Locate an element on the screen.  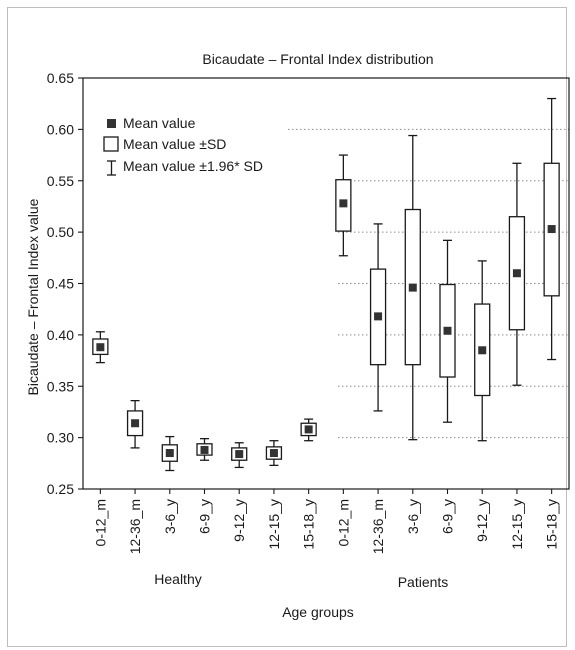
box-healthy-15-18_y is located at coordinates (308, 430).